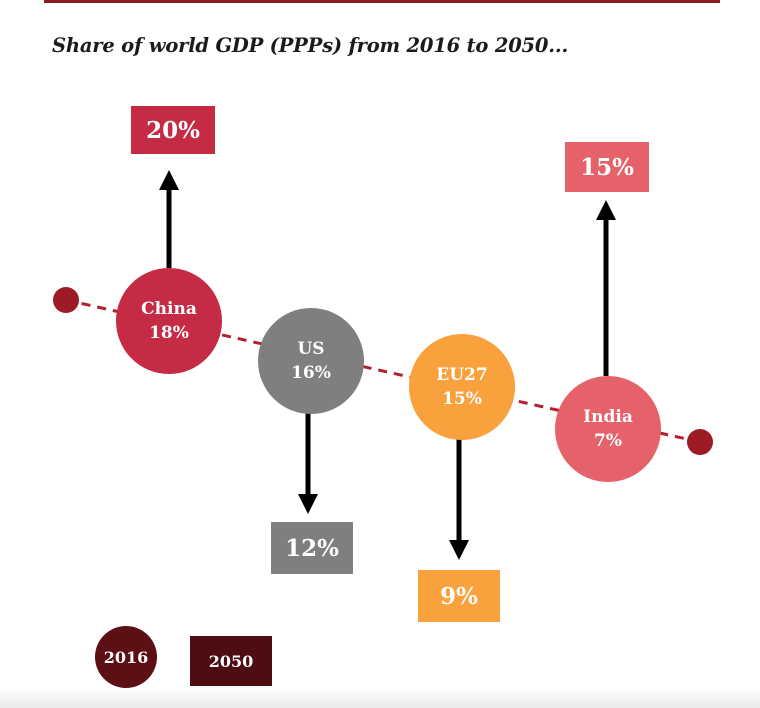 The height and width of the screenshot is (708, 760). What do you see at coordinates (66, 300) in the screenshot?
I see `trend-start-dot` at bounding box center [66, 300].